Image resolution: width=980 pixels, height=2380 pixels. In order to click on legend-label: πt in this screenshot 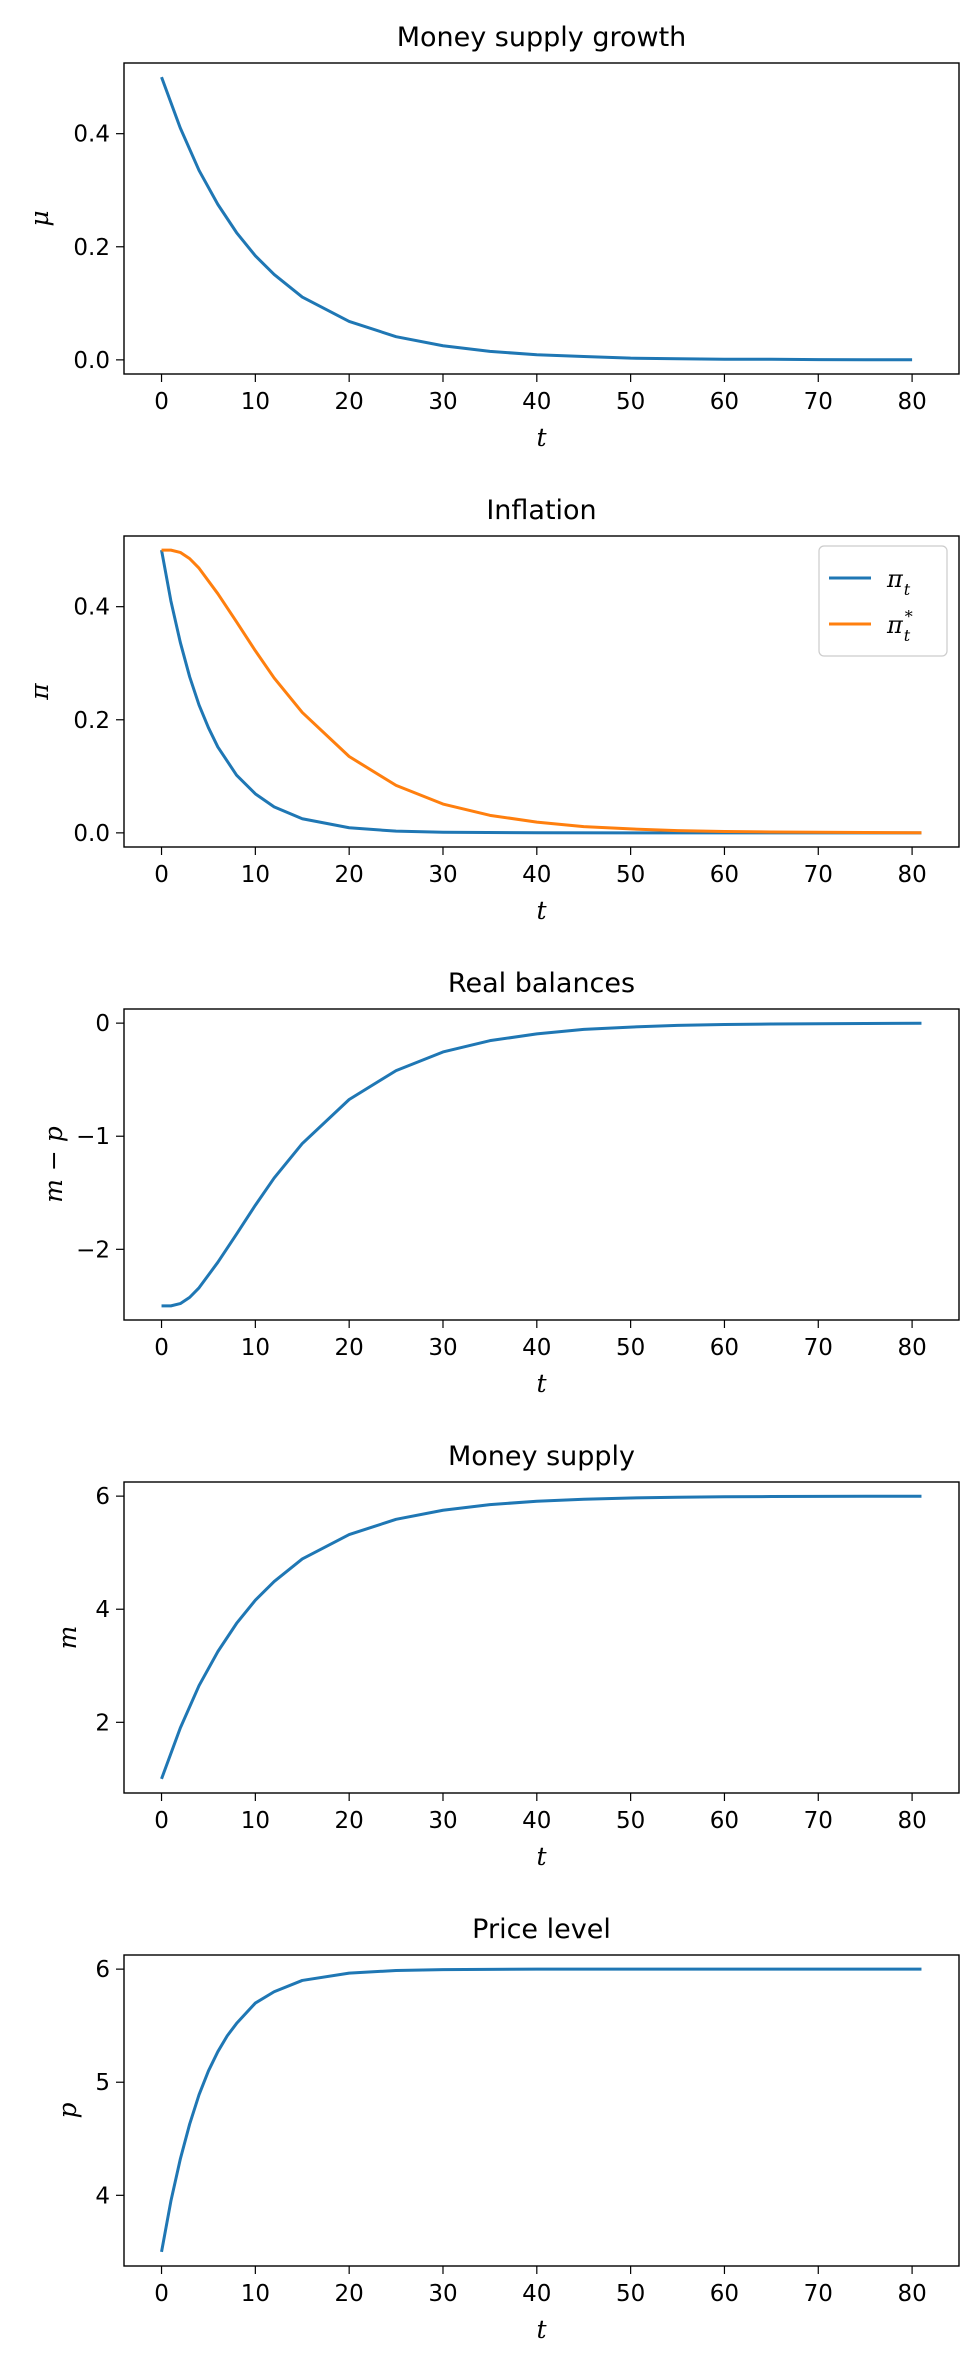, I will do `click(898, 582)`.